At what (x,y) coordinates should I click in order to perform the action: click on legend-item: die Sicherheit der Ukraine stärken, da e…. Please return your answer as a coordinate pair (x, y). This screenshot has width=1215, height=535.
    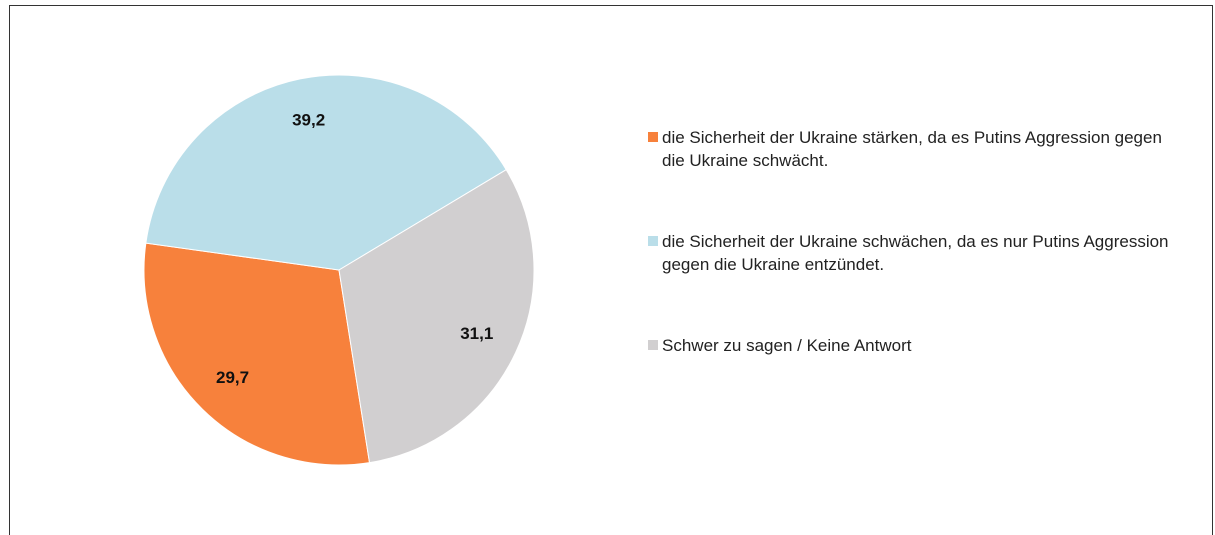
    Looking at the image, I should click on (918, 178).